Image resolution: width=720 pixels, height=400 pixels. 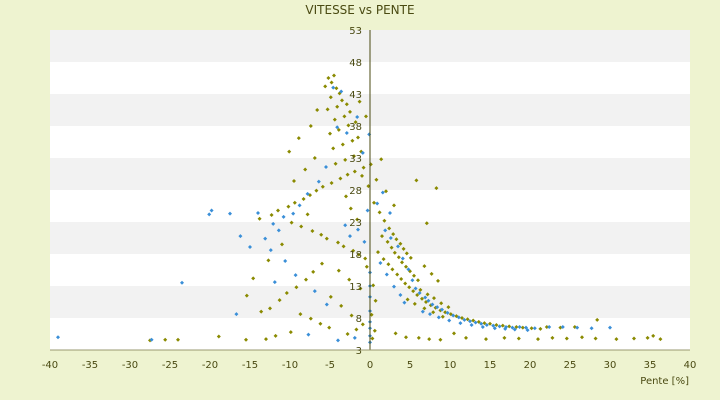 I want to click on x-tick-label: 15, so click(x=490, y=365).